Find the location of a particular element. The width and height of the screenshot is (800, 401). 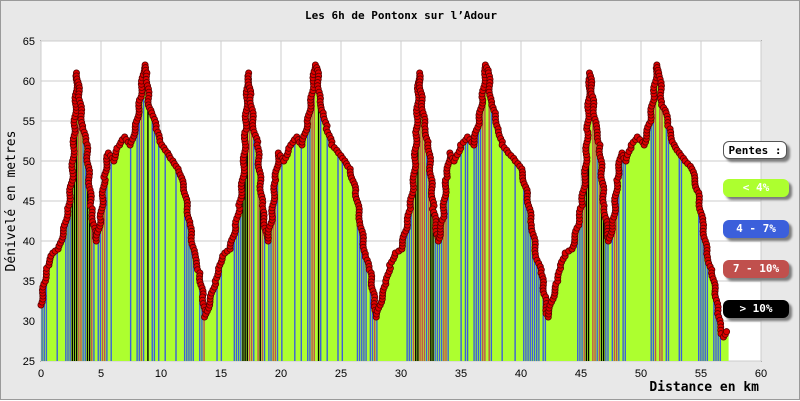

x-tick-label: 30 is located at coordinates (401, 374).